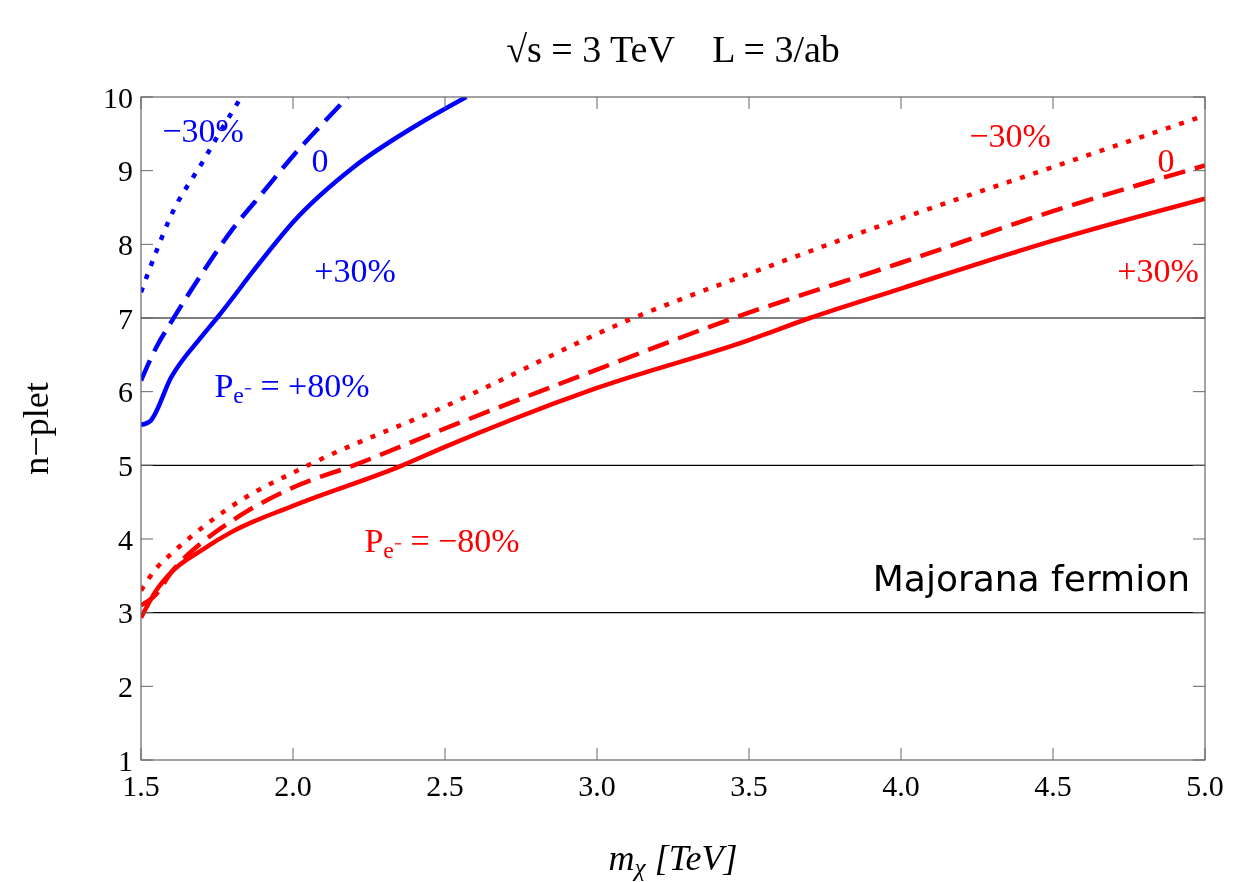  Describe the element at coordinates (125, 171) in the screenshot. I see `y-tick-label: 9` at that location.